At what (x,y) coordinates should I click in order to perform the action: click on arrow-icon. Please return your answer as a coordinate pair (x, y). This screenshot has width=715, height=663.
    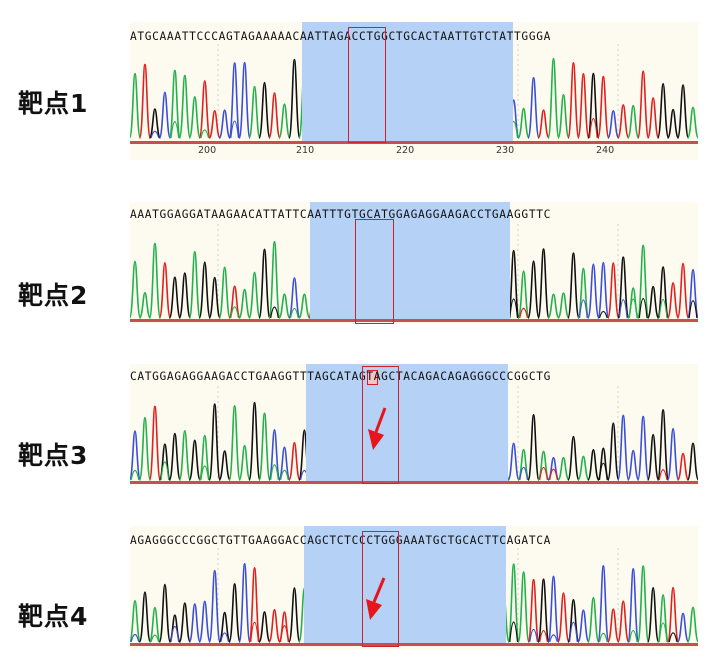
    Looking at the image, I should click on (377, 428).